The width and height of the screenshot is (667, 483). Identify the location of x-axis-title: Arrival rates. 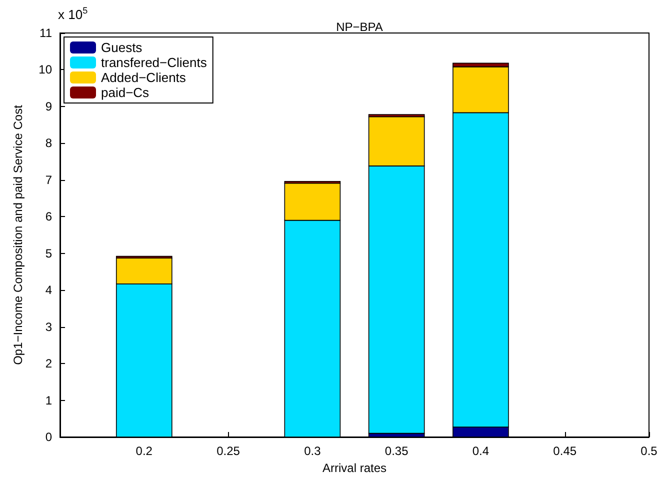
(354, 467).